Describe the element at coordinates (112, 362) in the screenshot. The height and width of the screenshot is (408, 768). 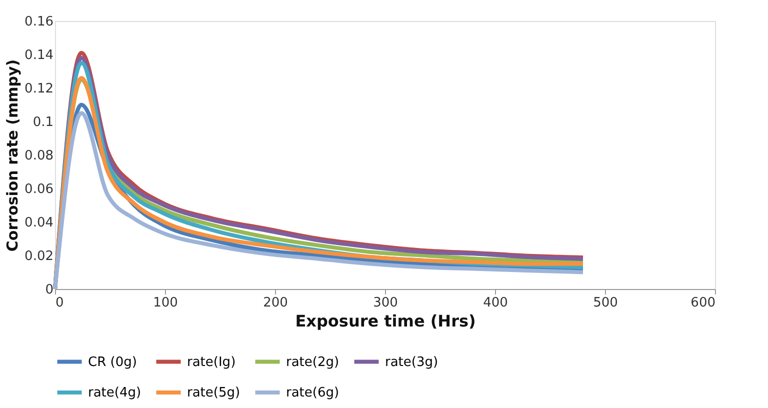
I see `legend-label: CR (0g)` at that location.